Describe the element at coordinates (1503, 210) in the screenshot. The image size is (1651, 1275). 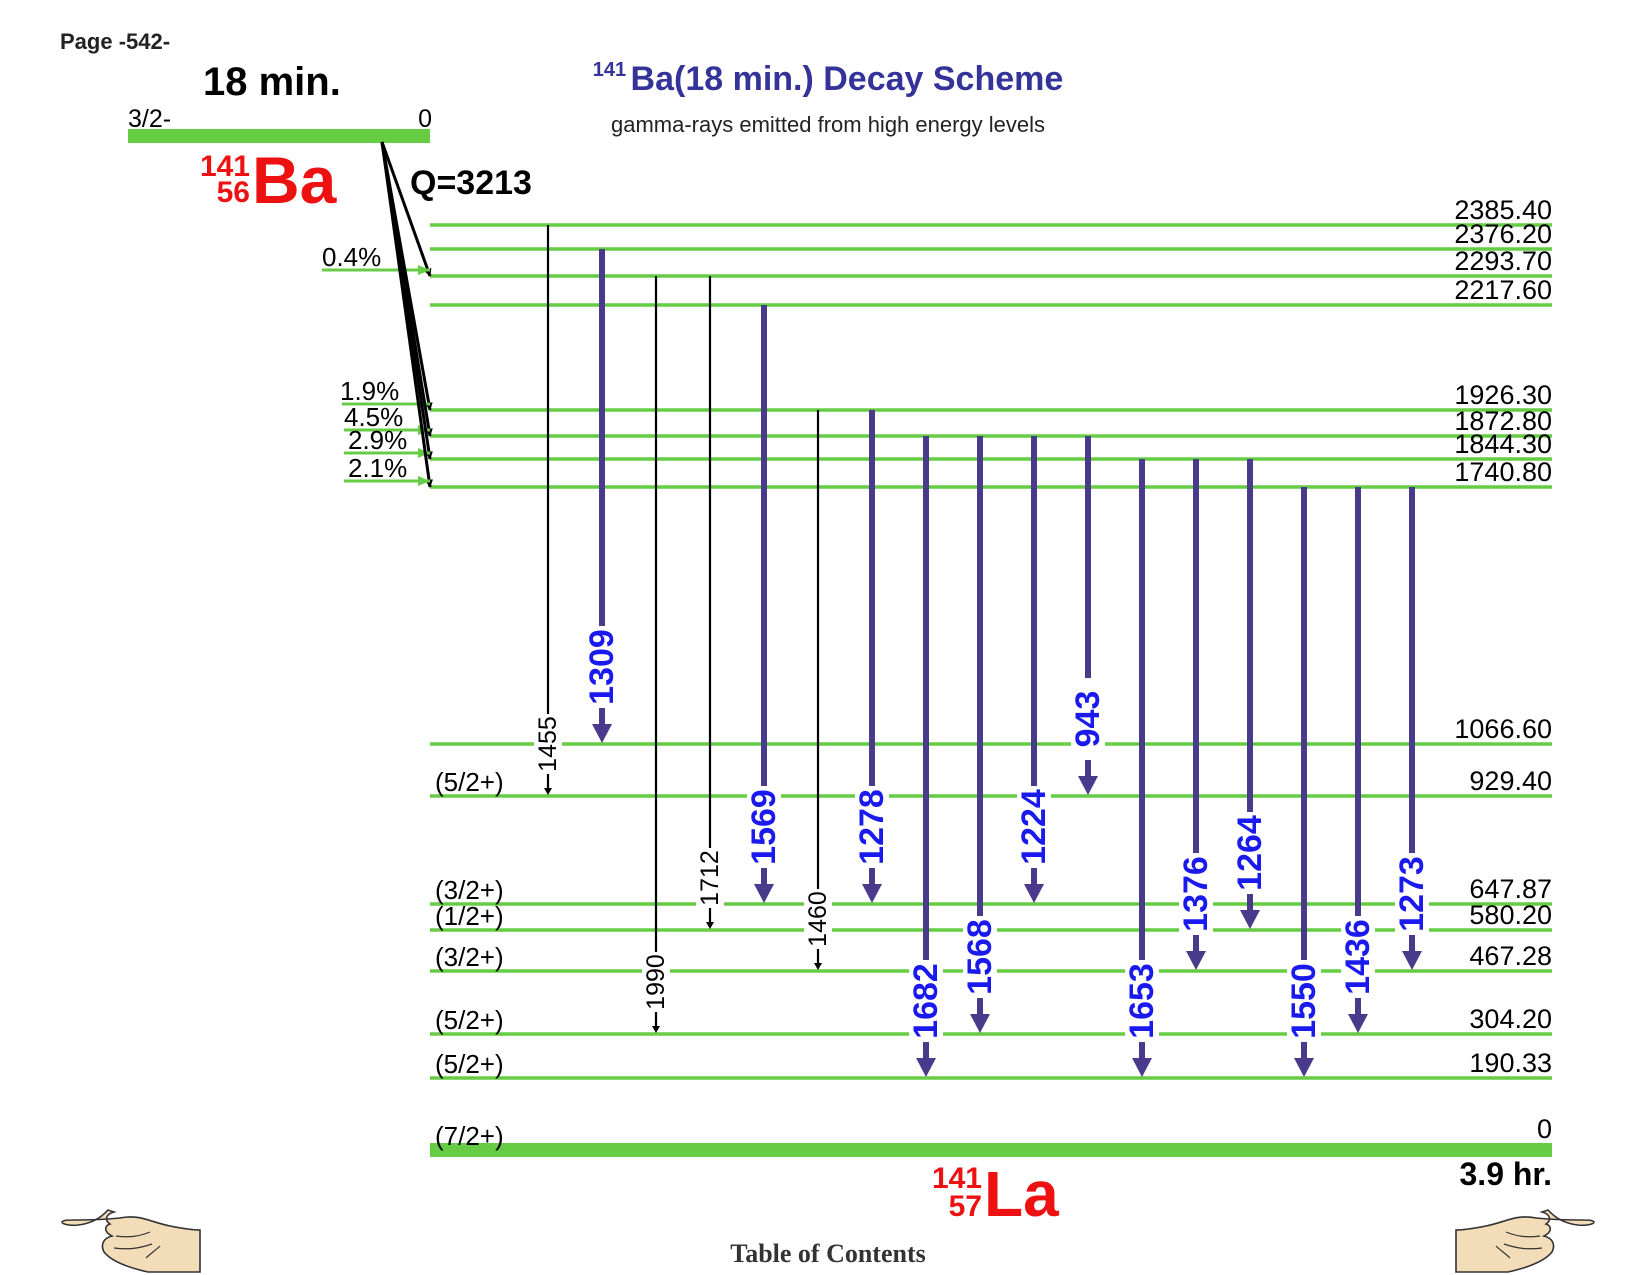
I see `level-energy-label: 2385.40` at that location.